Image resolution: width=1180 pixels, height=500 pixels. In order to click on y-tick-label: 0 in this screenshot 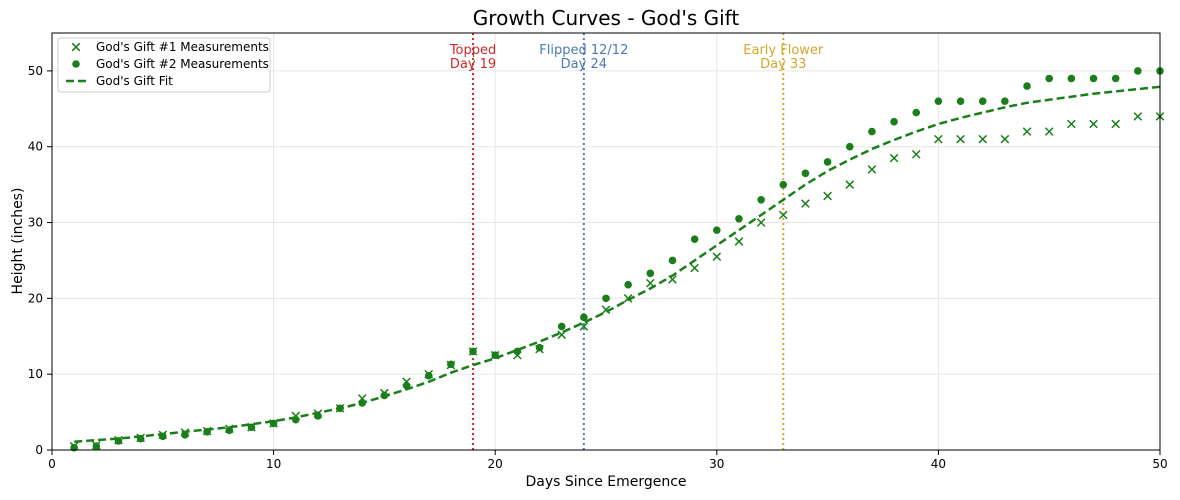, I will do `click(39, 450)`.